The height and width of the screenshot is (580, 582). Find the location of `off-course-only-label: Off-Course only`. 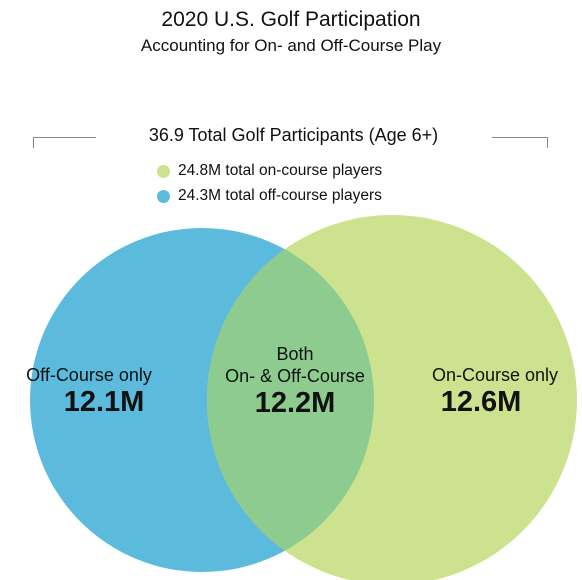

off-course-only-label: Off-Course only is located at coordinates (89, 375).